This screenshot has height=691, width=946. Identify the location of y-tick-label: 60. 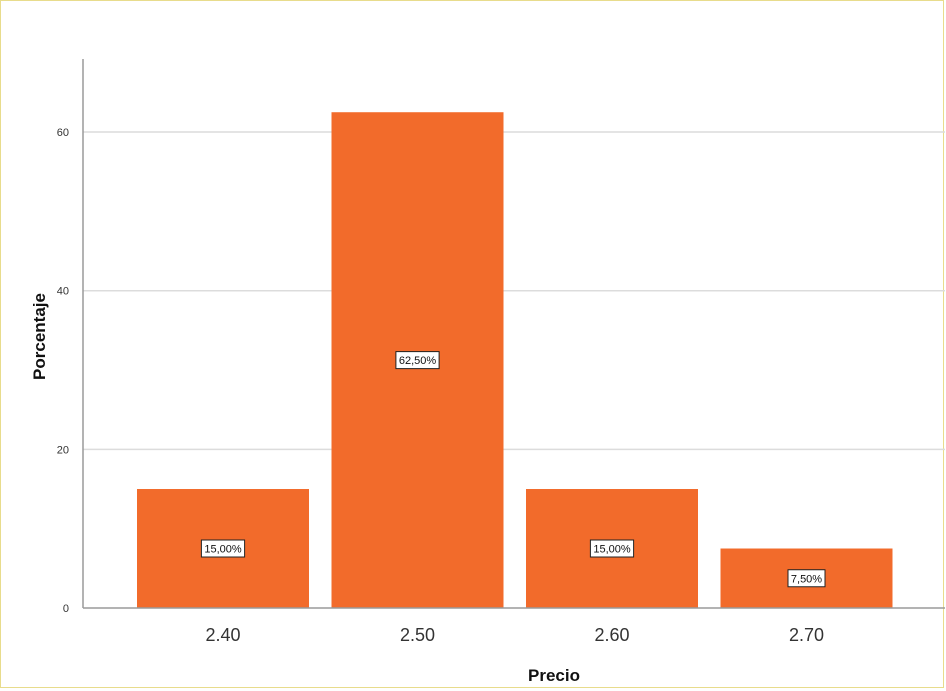
(63, 133).